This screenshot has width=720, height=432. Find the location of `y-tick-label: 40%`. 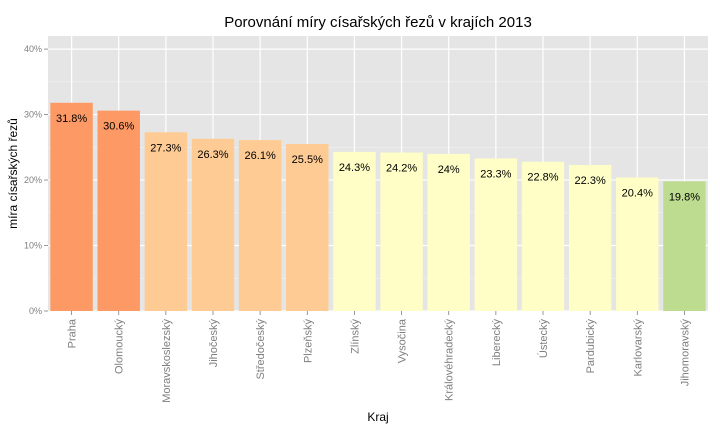

y-tick-label: 40% is located at coordinates (33, 49).